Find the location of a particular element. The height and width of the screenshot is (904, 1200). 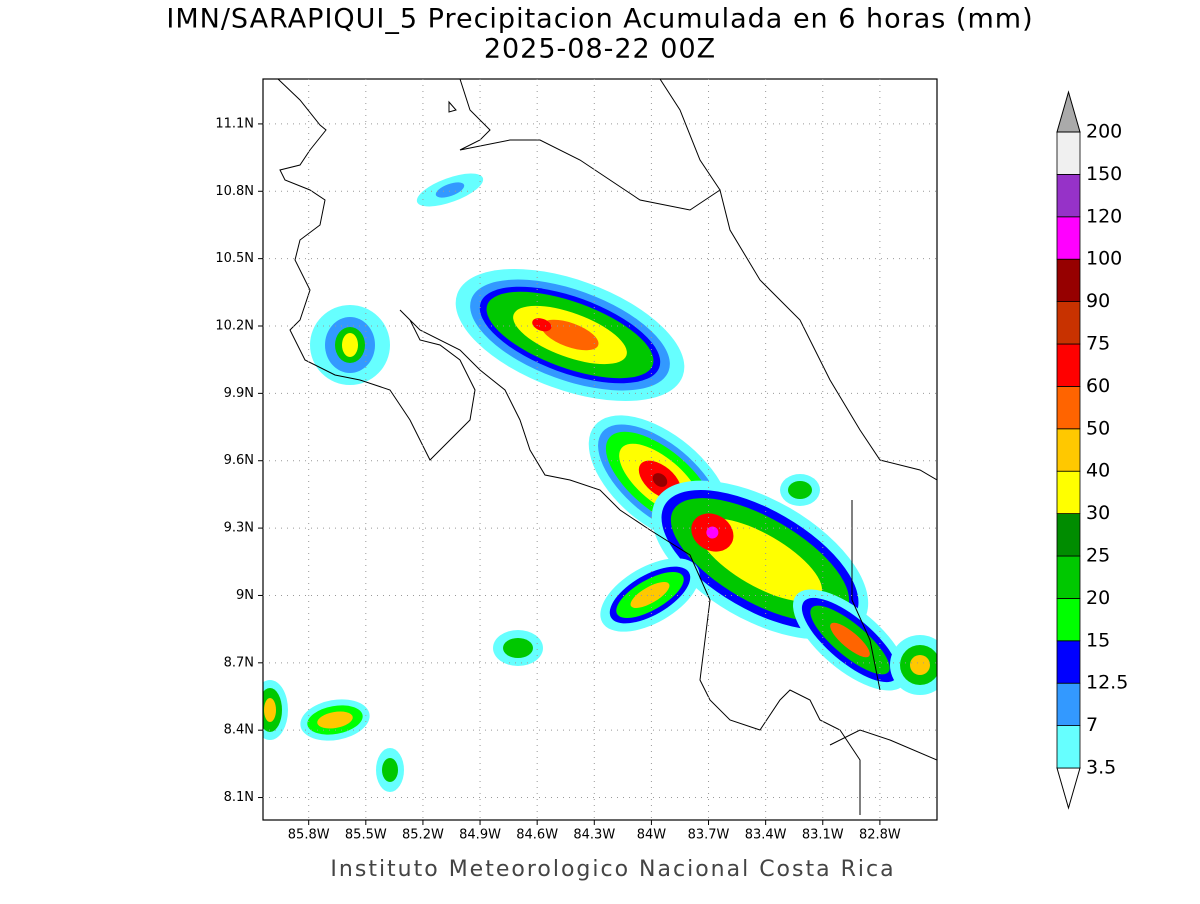

colorbar-label: 20 is located at coordinates (1098, 598).